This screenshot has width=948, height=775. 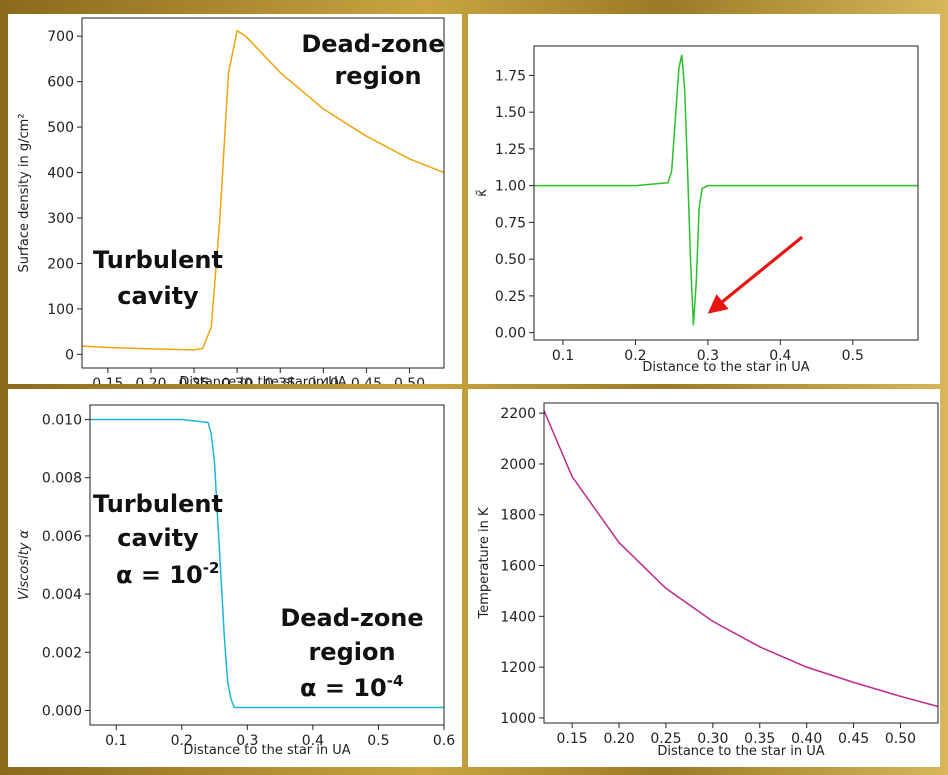 What do you see at coordinates (444, 741) in the screenshot?
I see `x-tick-label: 0.6` at bounding box center [444, 741].